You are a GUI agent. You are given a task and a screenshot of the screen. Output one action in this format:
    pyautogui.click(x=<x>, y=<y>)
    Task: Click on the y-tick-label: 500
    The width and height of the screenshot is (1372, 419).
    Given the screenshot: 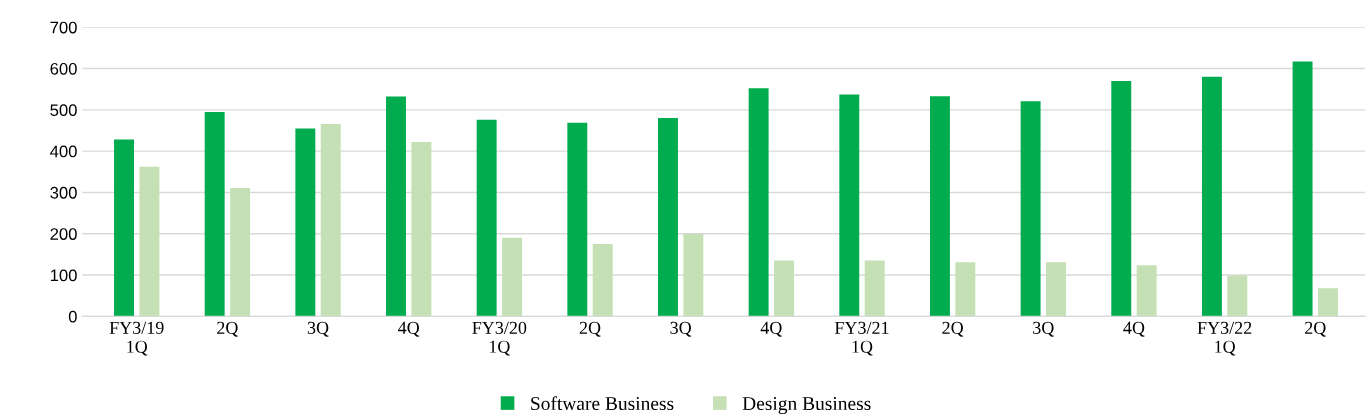 What is the action you would take?
    pyautogui.click(x=63, y=110)
    